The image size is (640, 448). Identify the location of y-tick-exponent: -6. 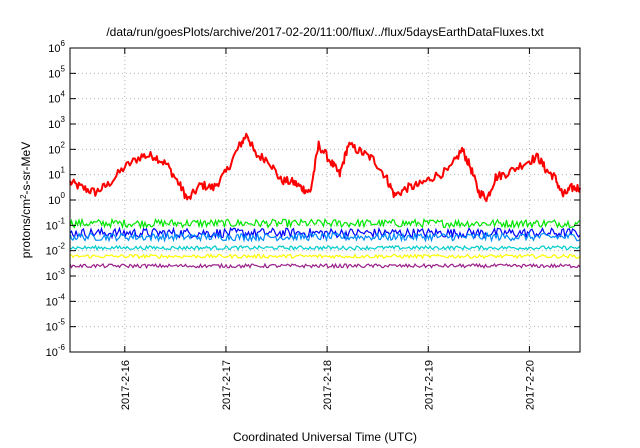
(62, 347).